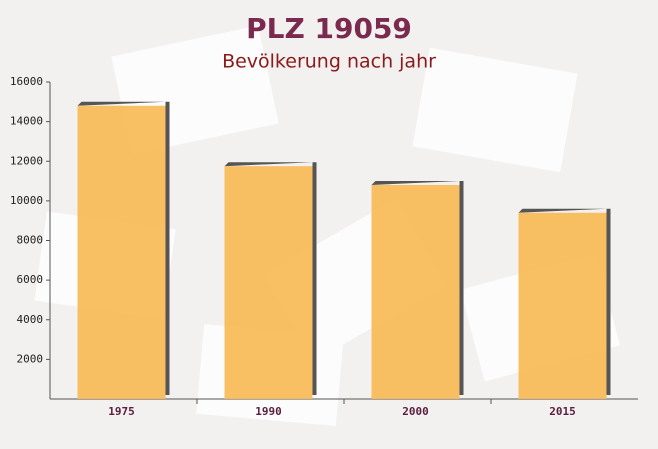  I want to click on y-tick-label: 4000, so click(30, 319).